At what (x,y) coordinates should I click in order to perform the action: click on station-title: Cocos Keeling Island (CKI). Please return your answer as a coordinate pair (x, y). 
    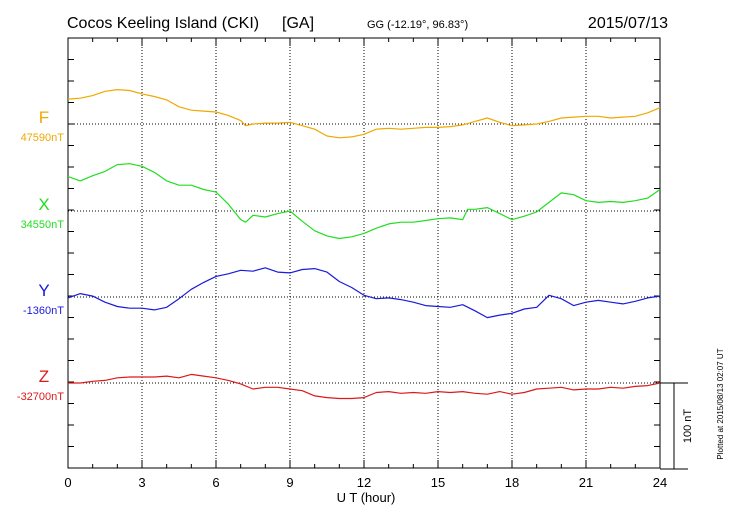
    Looking at the image, I should click on (163, 23).